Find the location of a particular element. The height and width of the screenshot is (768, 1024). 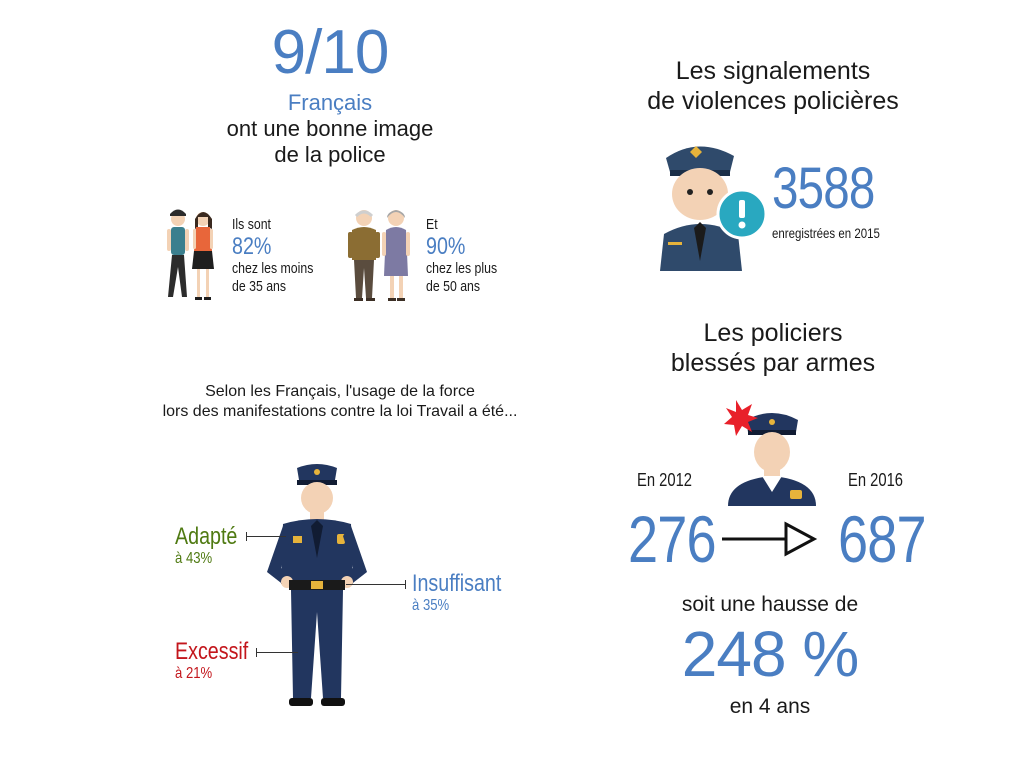

young-stat: Ils sont 82% chez les moins de 35 ans is located at coordinates (272, 256).